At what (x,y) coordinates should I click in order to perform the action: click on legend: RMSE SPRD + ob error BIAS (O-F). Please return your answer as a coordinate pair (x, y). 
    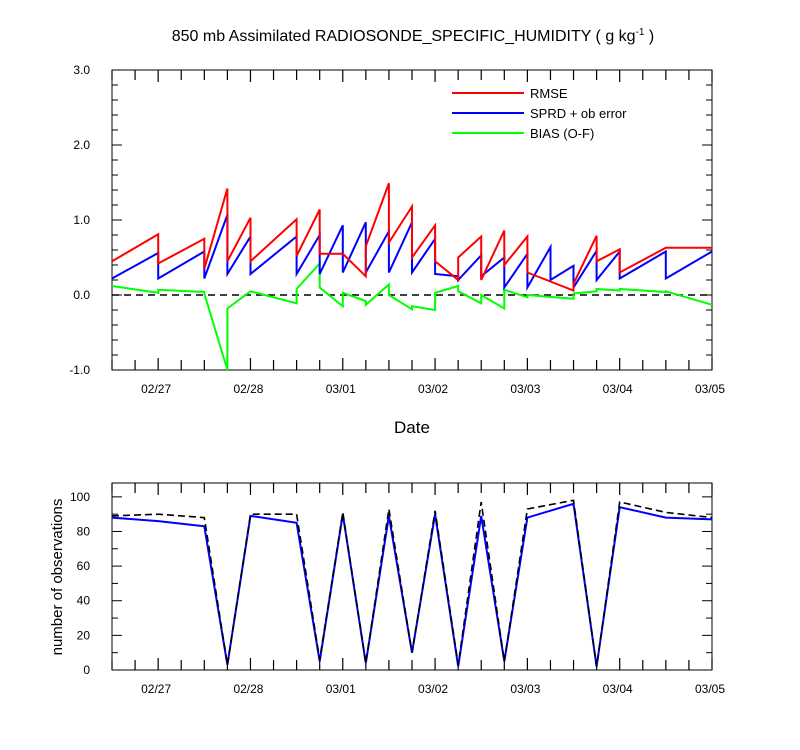
    Looking at the image, I should click on (539, 113).